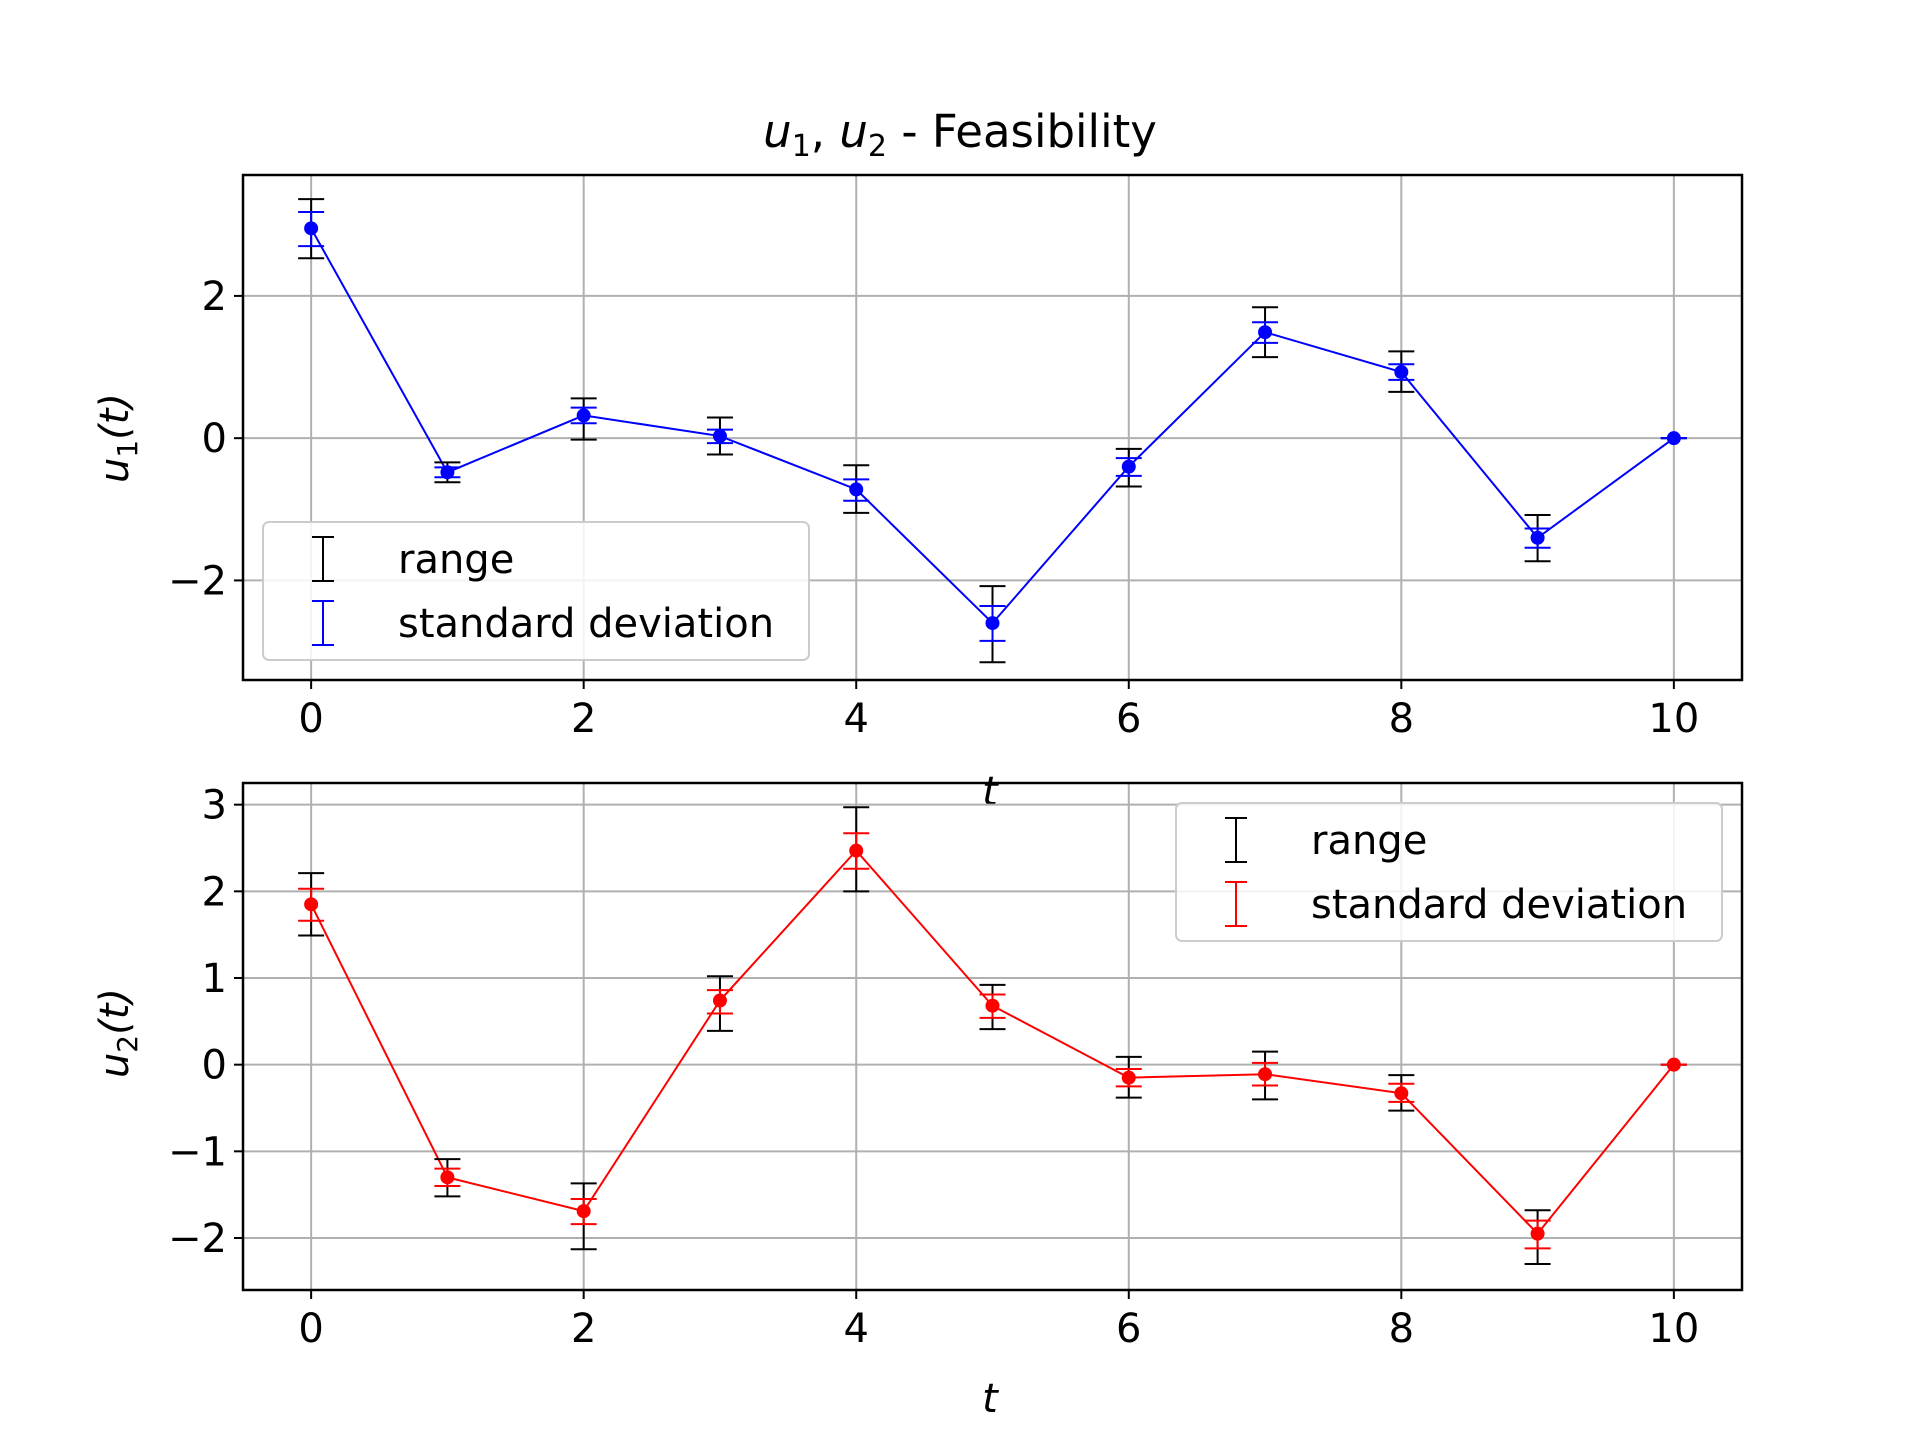 The height and width of the screenshot is (1445, 1920). What do you see at coordinates (990, 792) in the screenshot?
I see `u1-xlabel: t` at bounding box center [990, 792].